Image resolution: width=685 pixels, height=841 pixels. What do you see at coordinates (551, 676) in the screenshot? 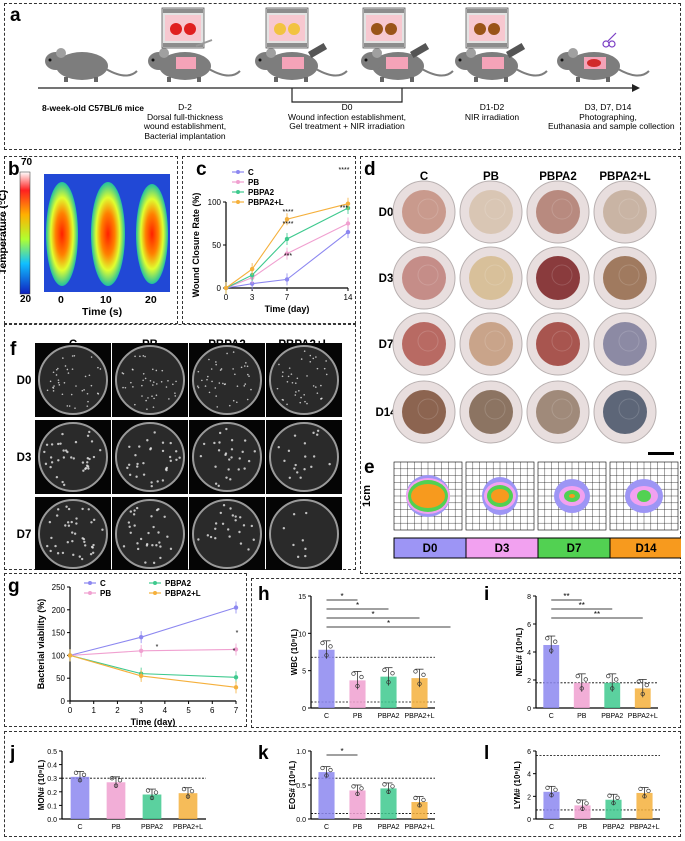
I see `bar-C` at bounding box center [551, 676].